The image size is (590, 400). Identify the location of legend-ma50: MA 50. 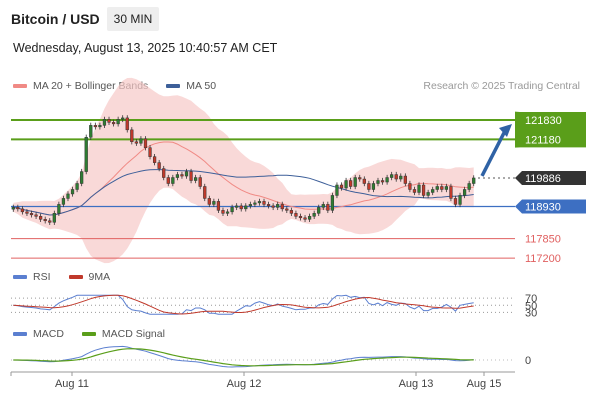
(191, 86).